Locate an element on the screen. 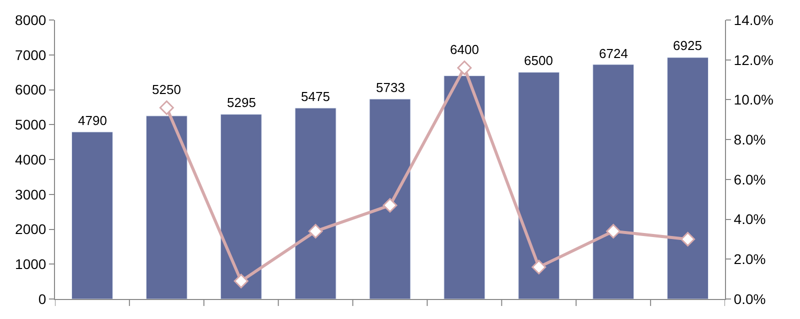 The width and height of the screenshot is (800, 319). data-label: 5733 is located at coordinates (390, 87).